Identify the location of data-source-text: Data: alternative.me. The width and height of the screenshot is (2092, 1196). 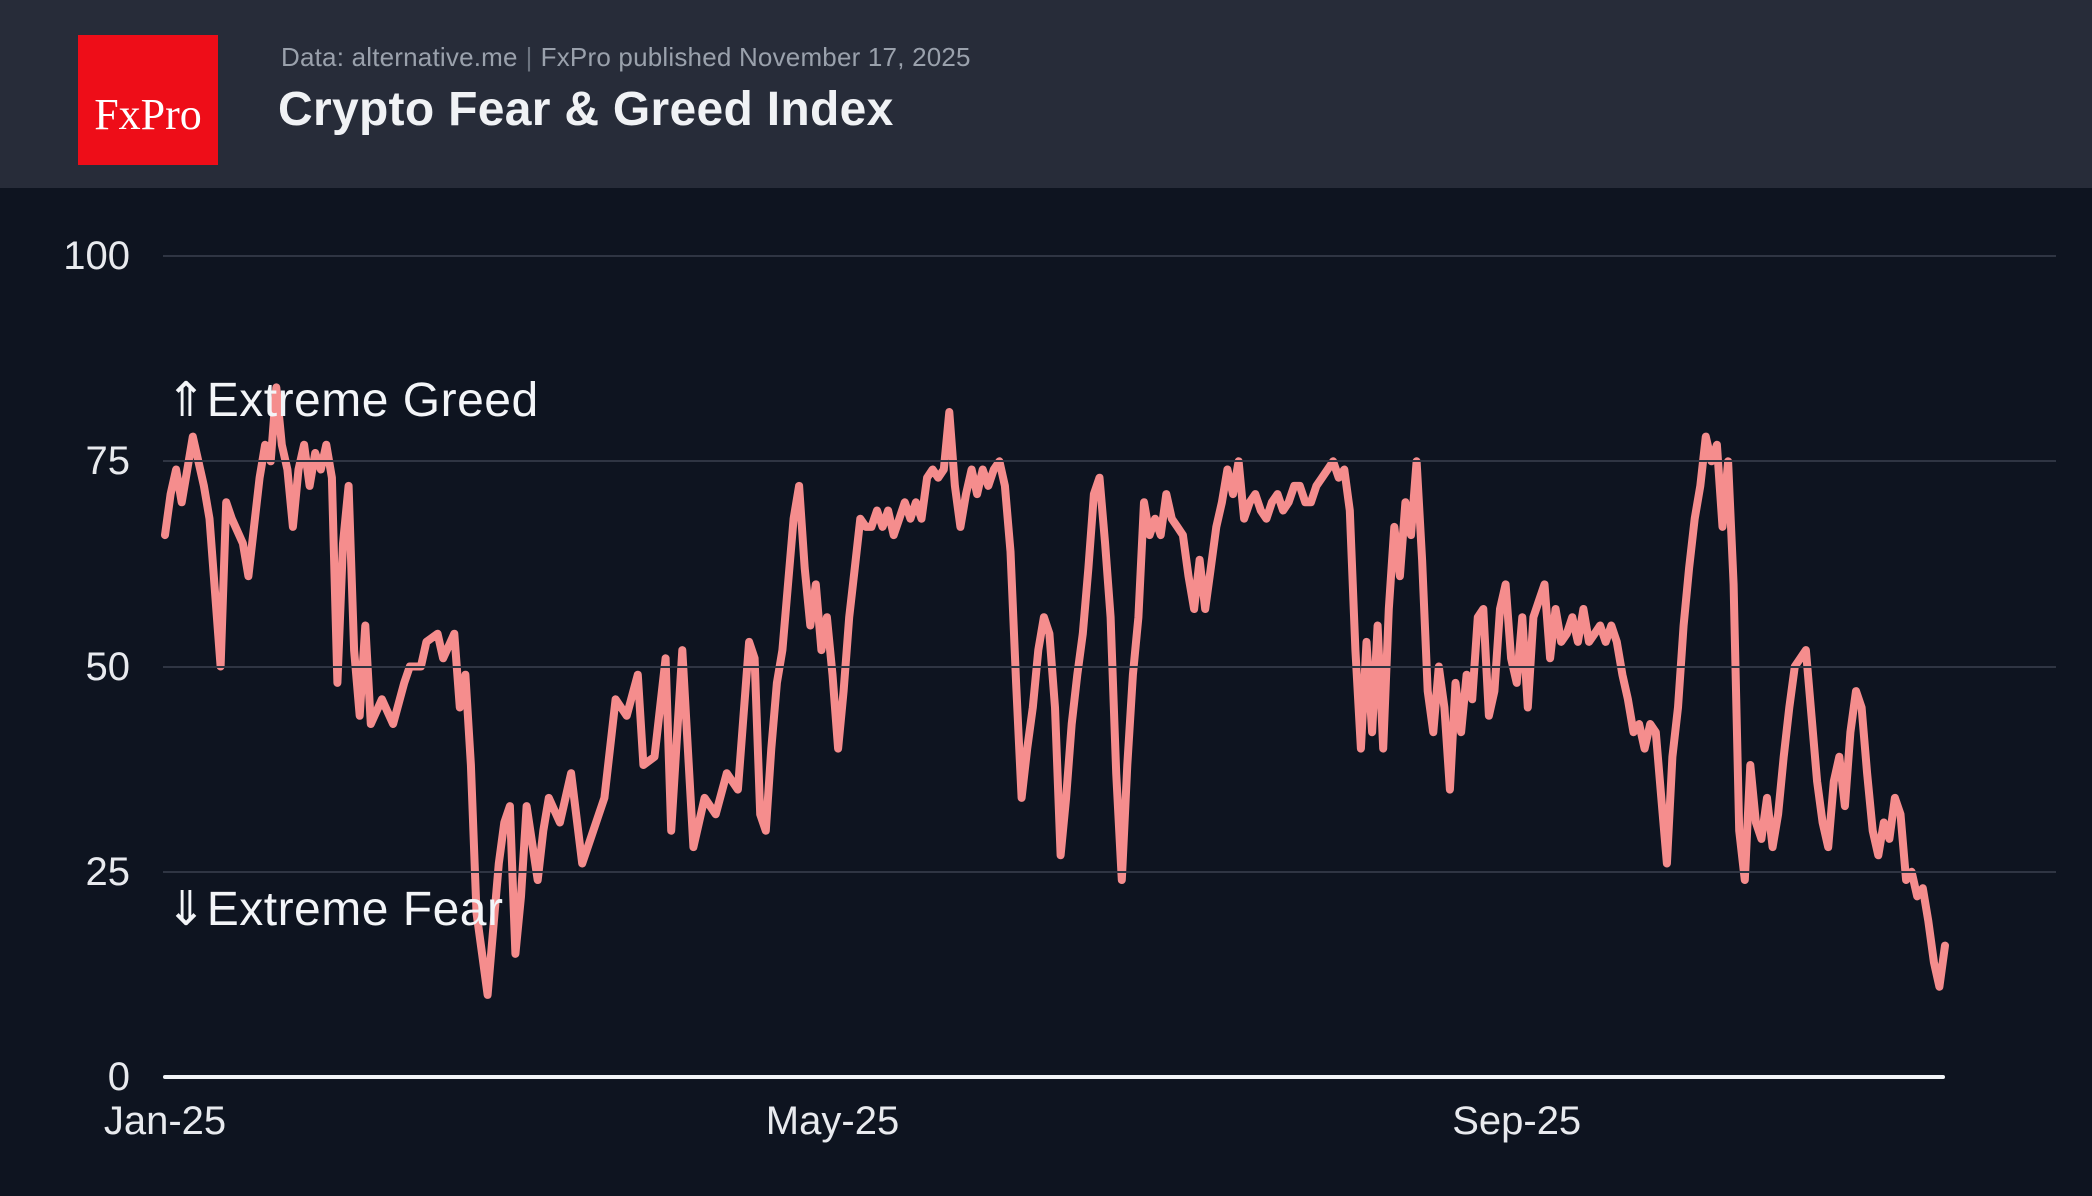
(399, 57).